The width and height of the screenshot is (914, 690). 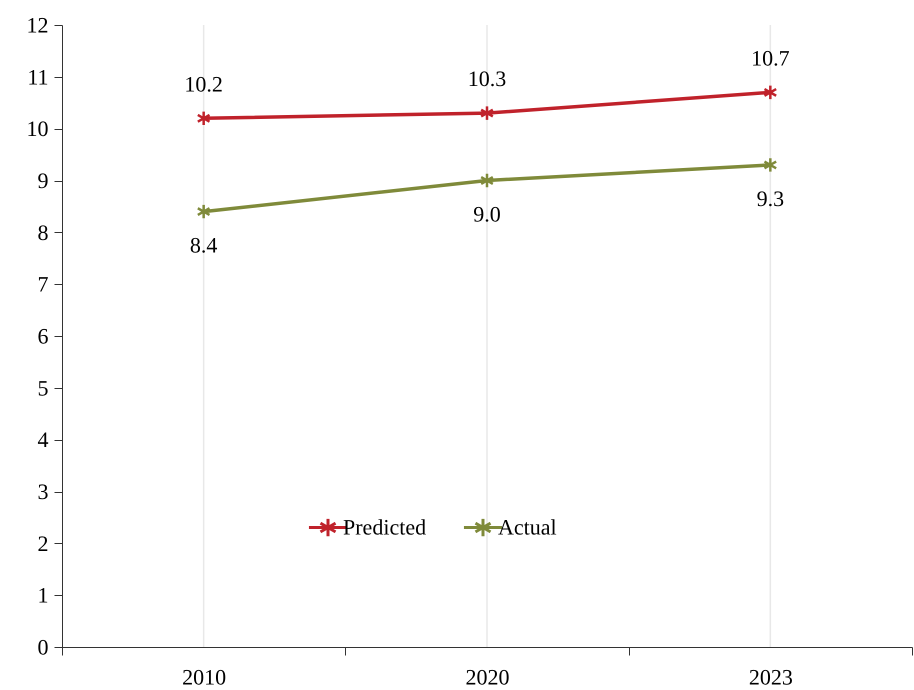 I want to click on y-tick-label: 5, so click(x=43, y=387).